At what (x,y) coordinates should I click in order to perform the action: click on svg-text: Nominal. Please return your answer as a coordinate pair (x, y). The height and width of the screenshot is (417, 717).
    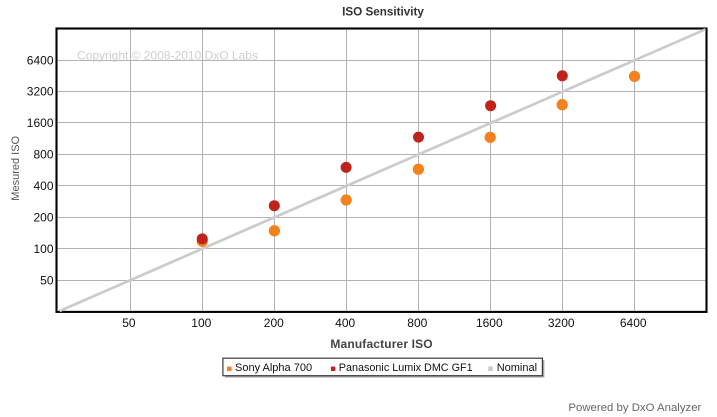
    Looking at the image, I should click on (517, 368).